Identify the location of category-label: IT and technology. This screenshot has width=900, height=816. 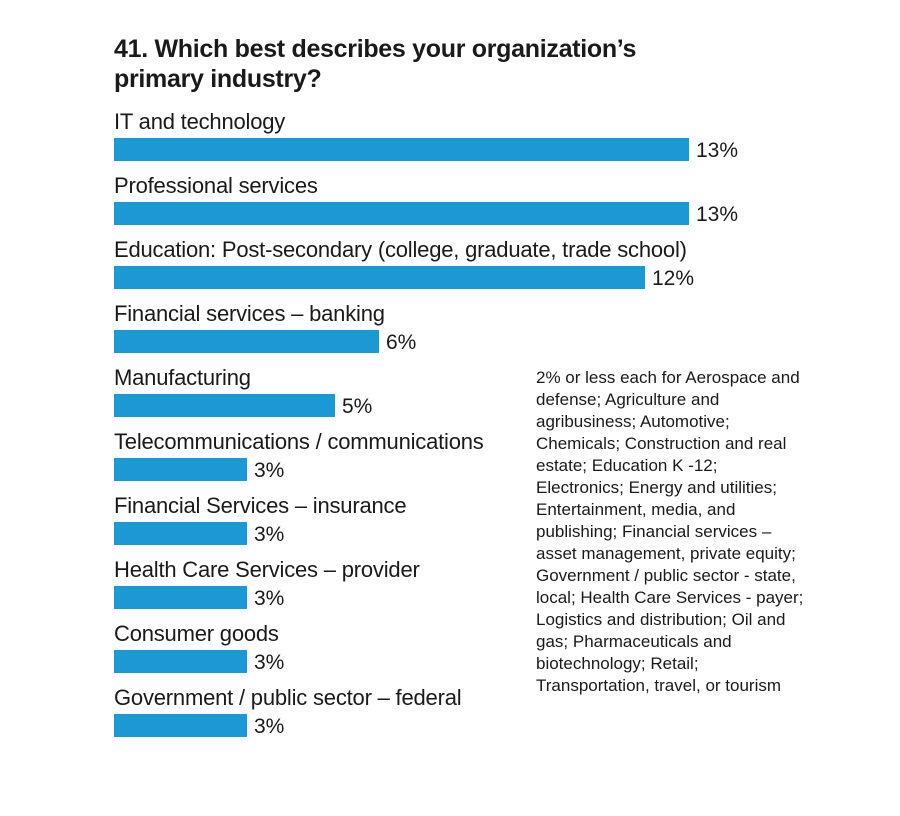
(200, 121).